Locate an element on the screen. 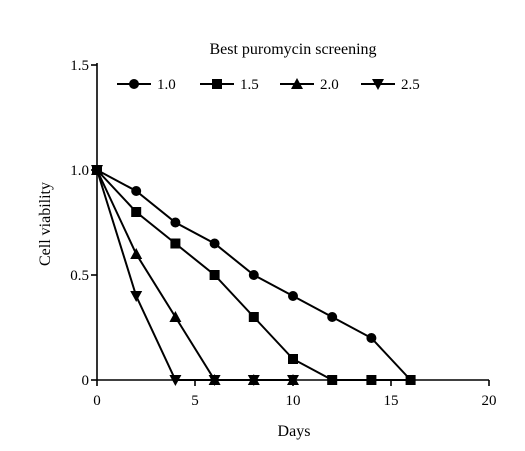 The height and width of the screenshot is (451, 525). x-tick-label: 5 is located at coordinates (195, 401).